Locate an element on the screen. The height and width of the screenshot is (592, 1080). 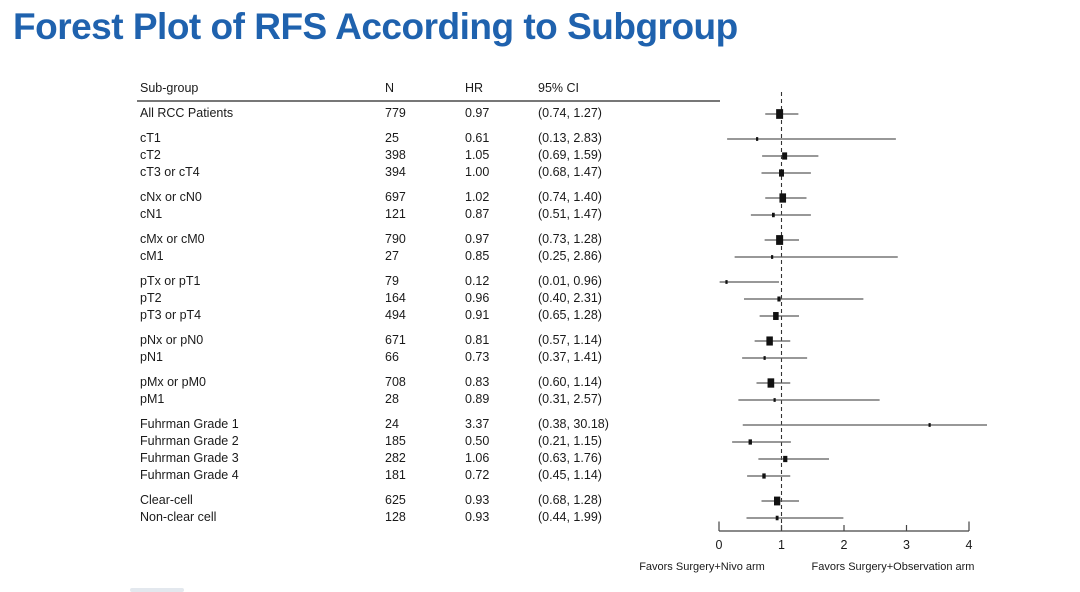
column-header-subgroup: Sub-group is located at coordinates (169, 88).